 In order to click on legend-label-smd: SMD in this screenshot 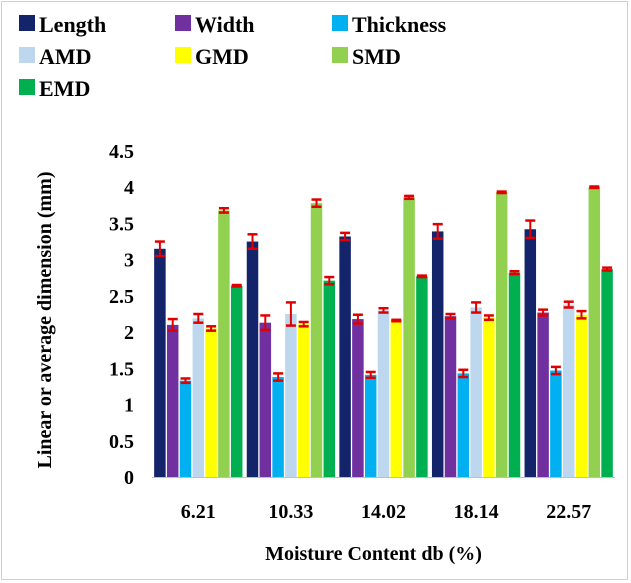, I will do `click(376, 56)`.